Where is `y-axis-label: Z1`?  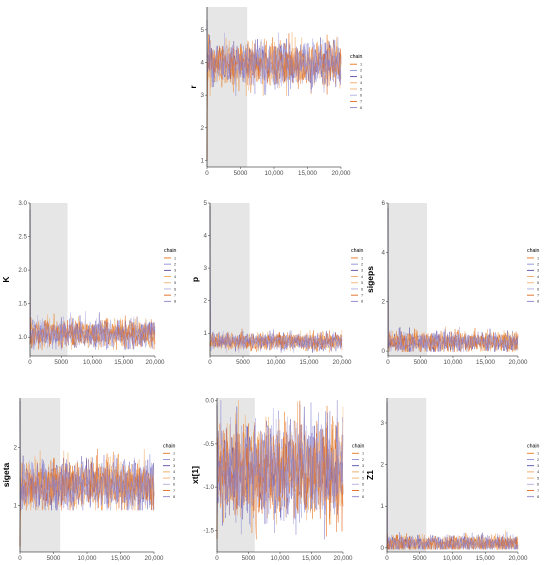
y-axis-label: Z1 is located at coordinates (370, 475).